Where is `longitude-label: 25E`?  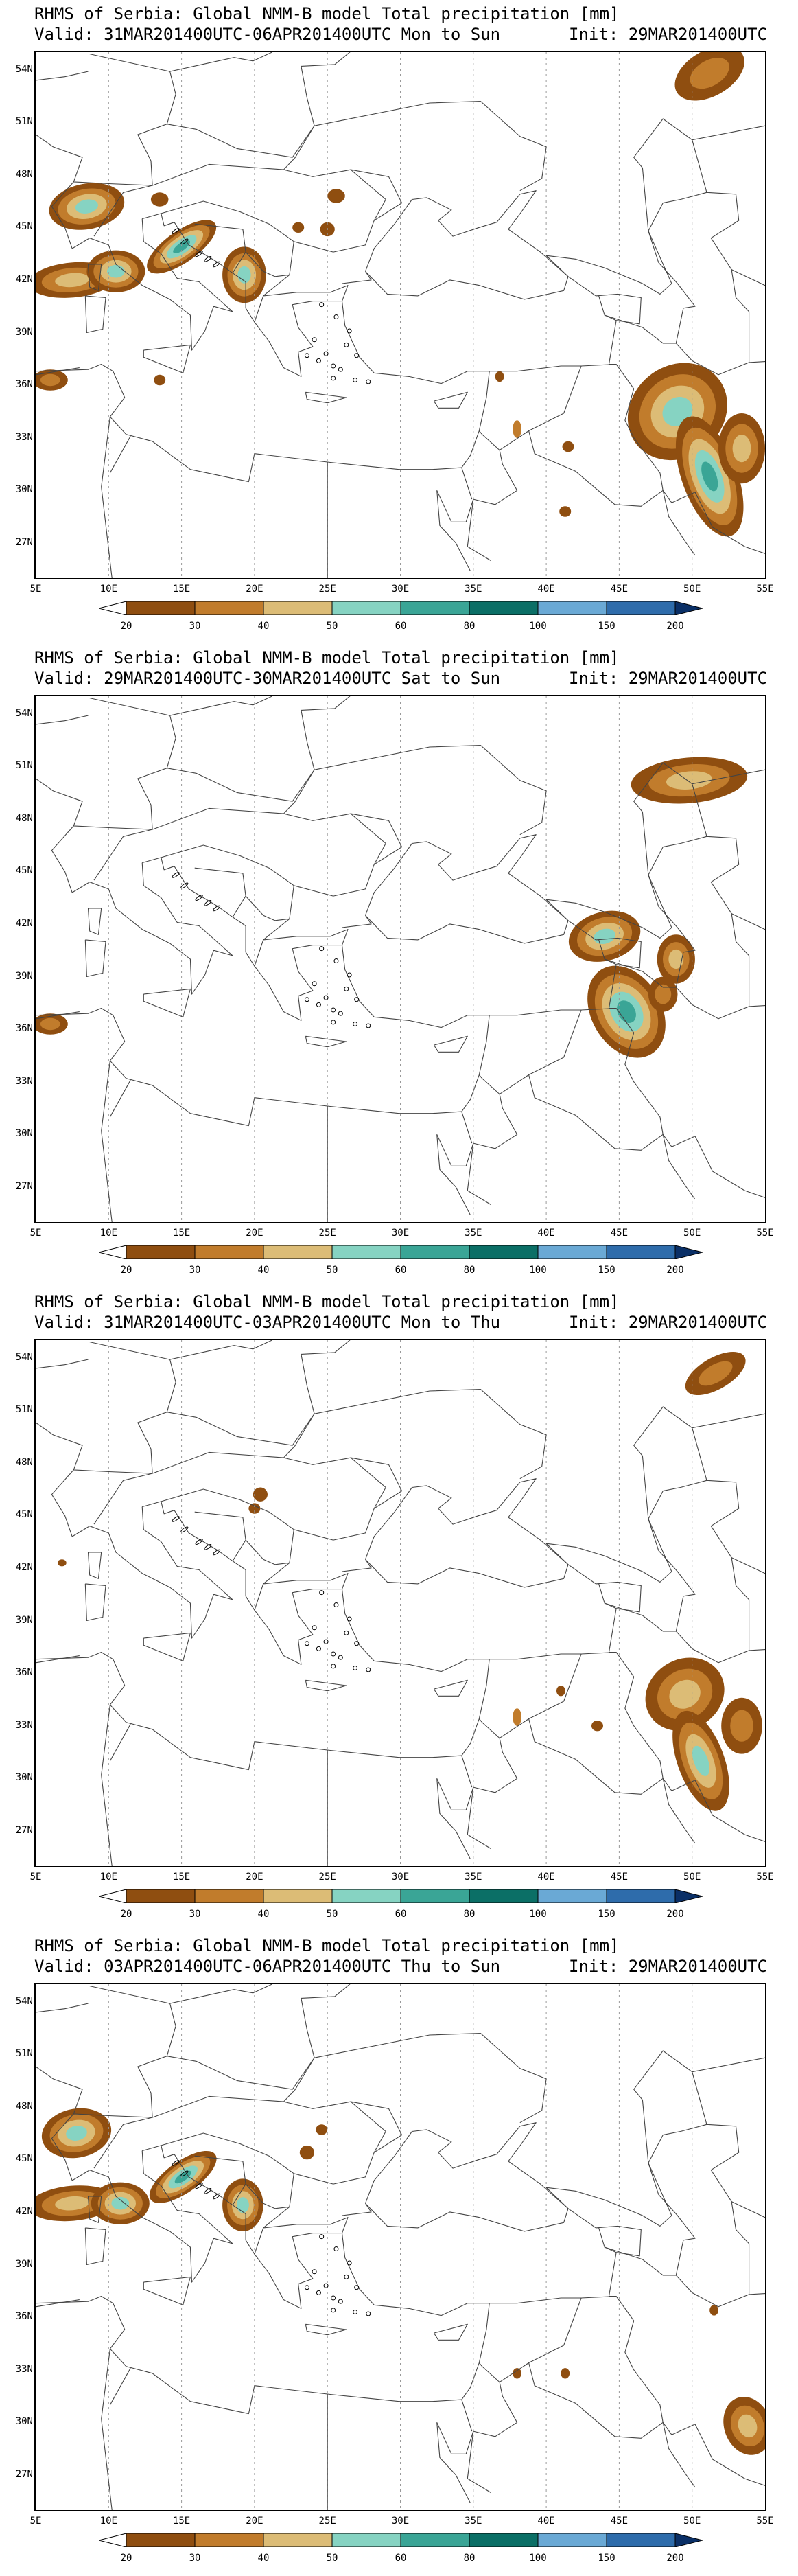
longitude-label: 25E is located at coordinates (327, 1233).